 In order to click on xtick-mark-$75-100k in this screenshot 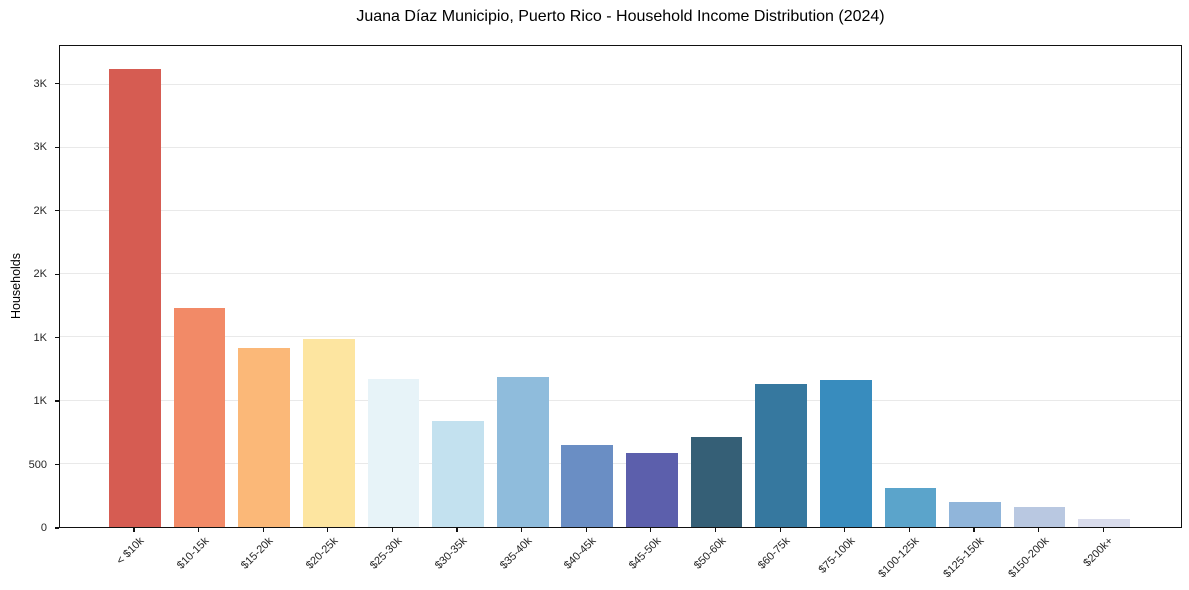, I will do `click(845, 530)`.